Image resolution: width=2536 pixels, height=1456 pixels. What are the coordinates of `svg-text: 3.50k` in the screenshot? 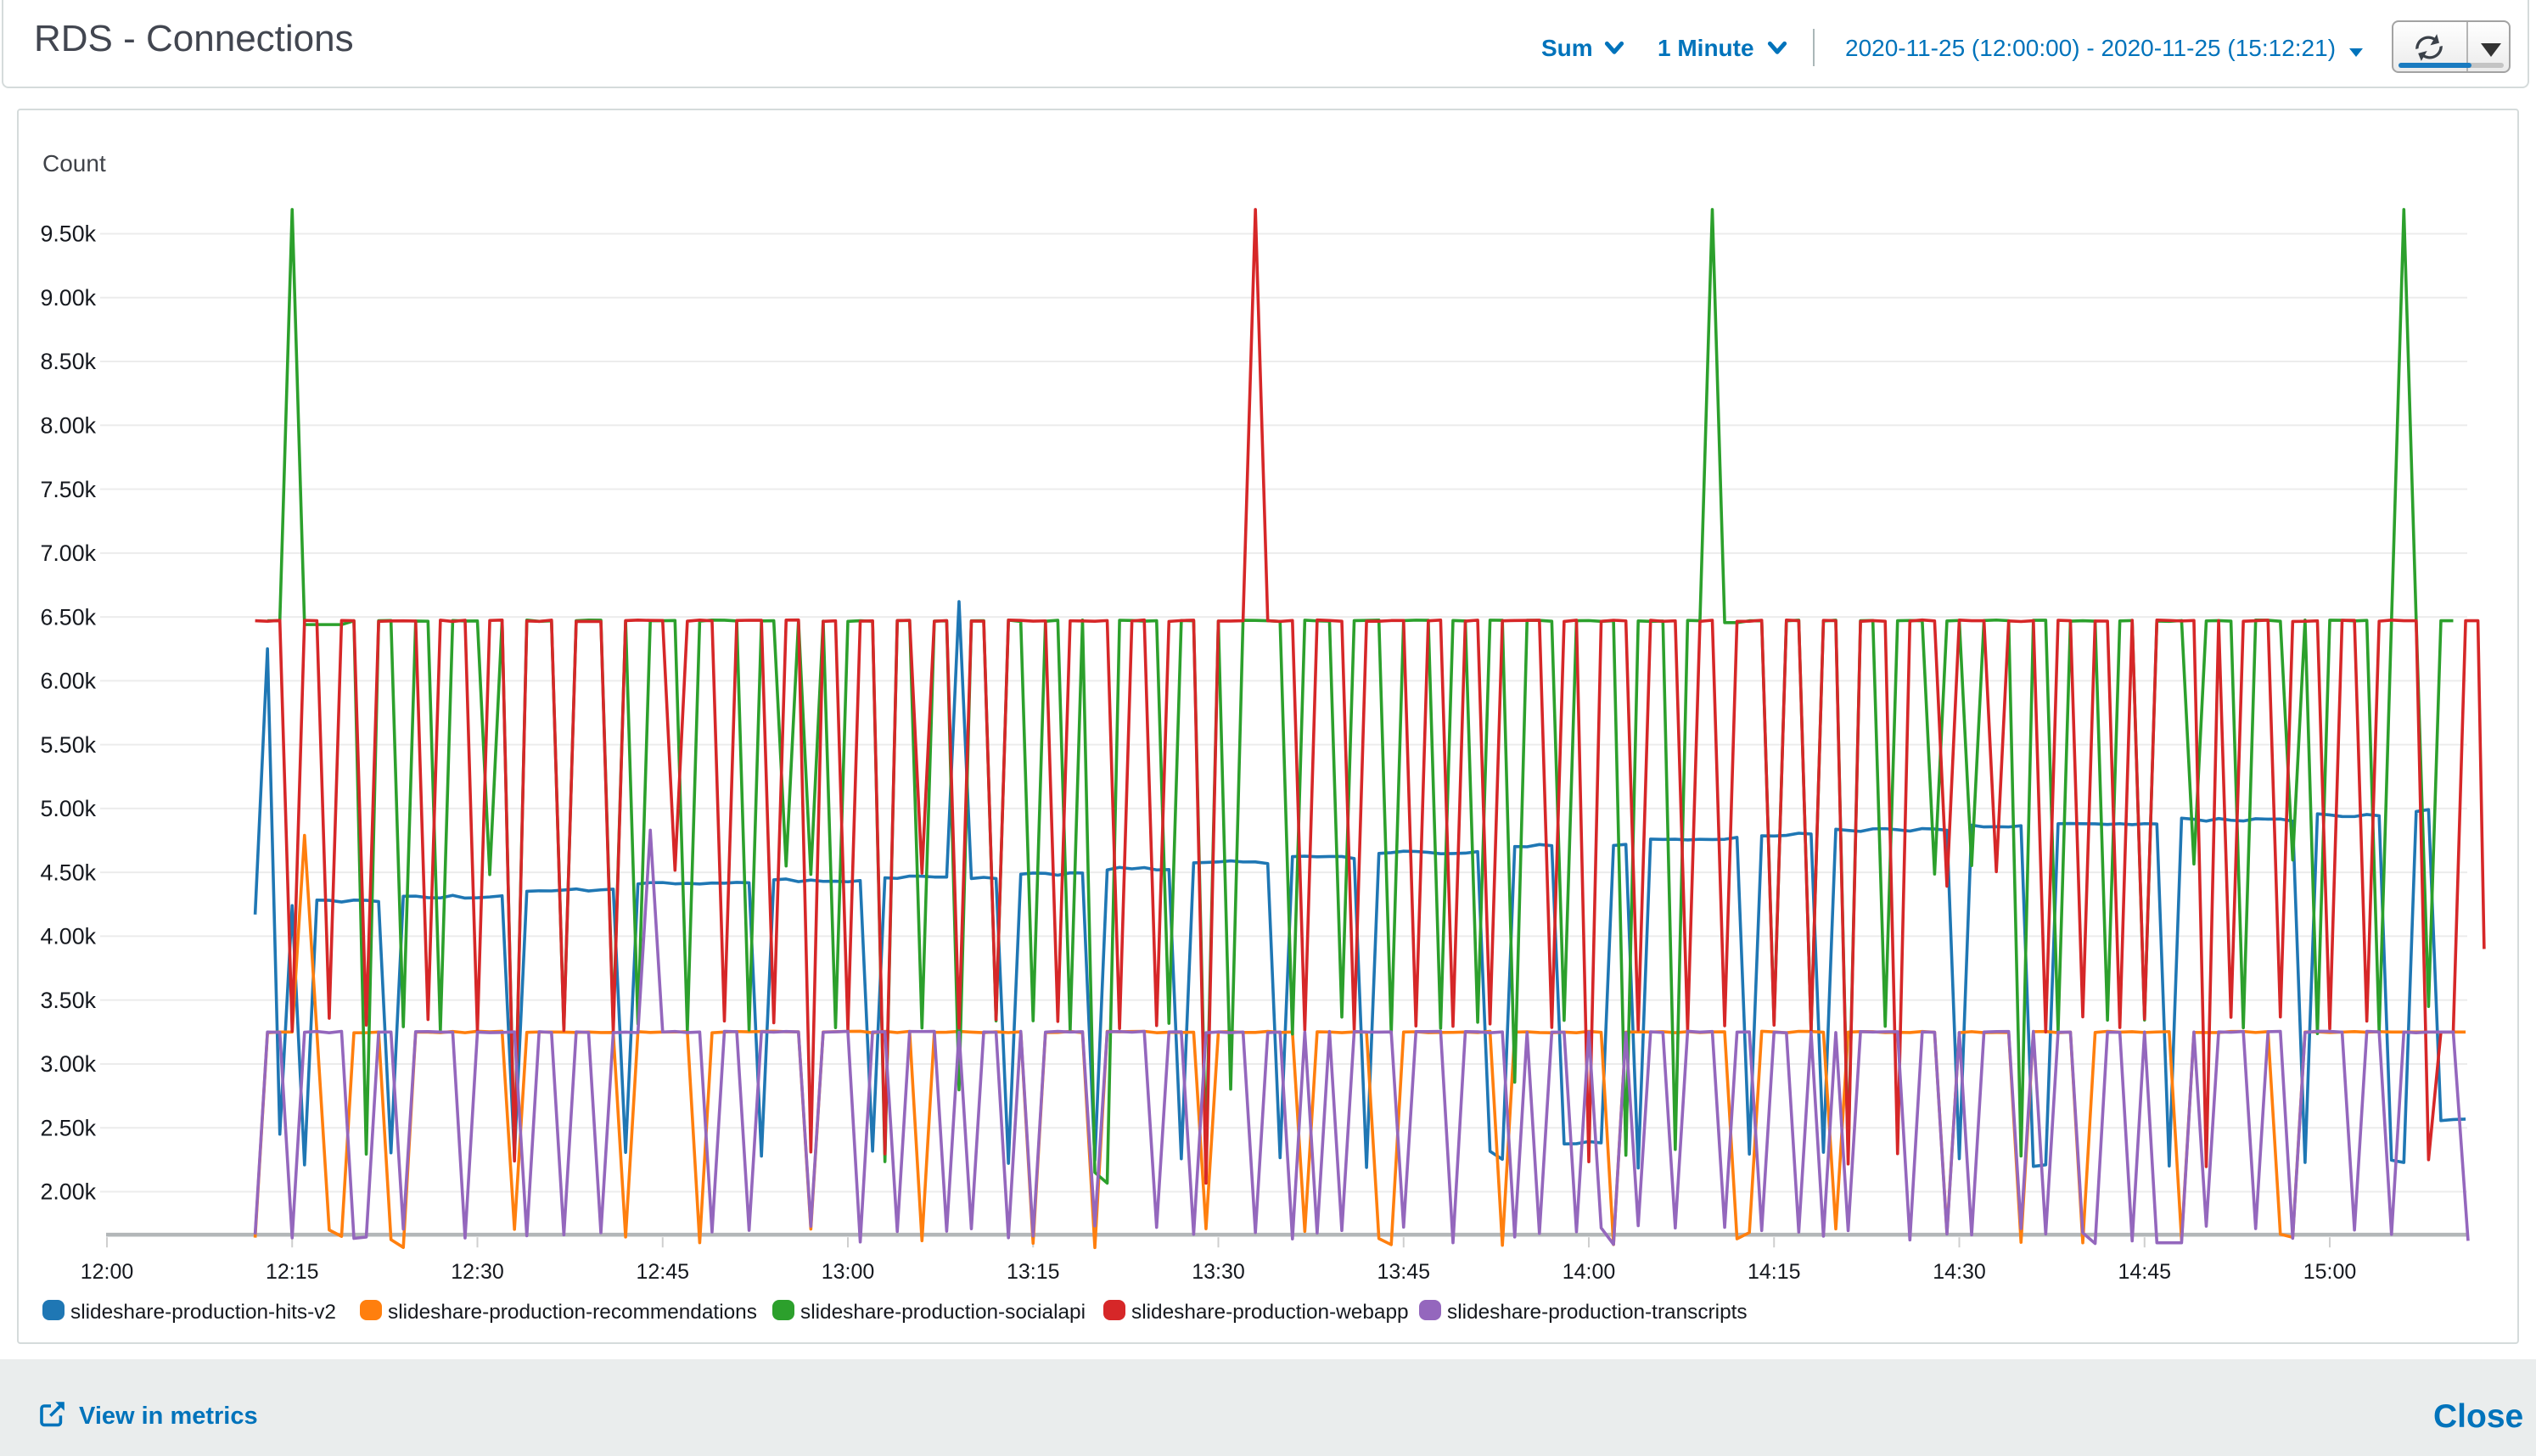 It's located at (68, 1000).